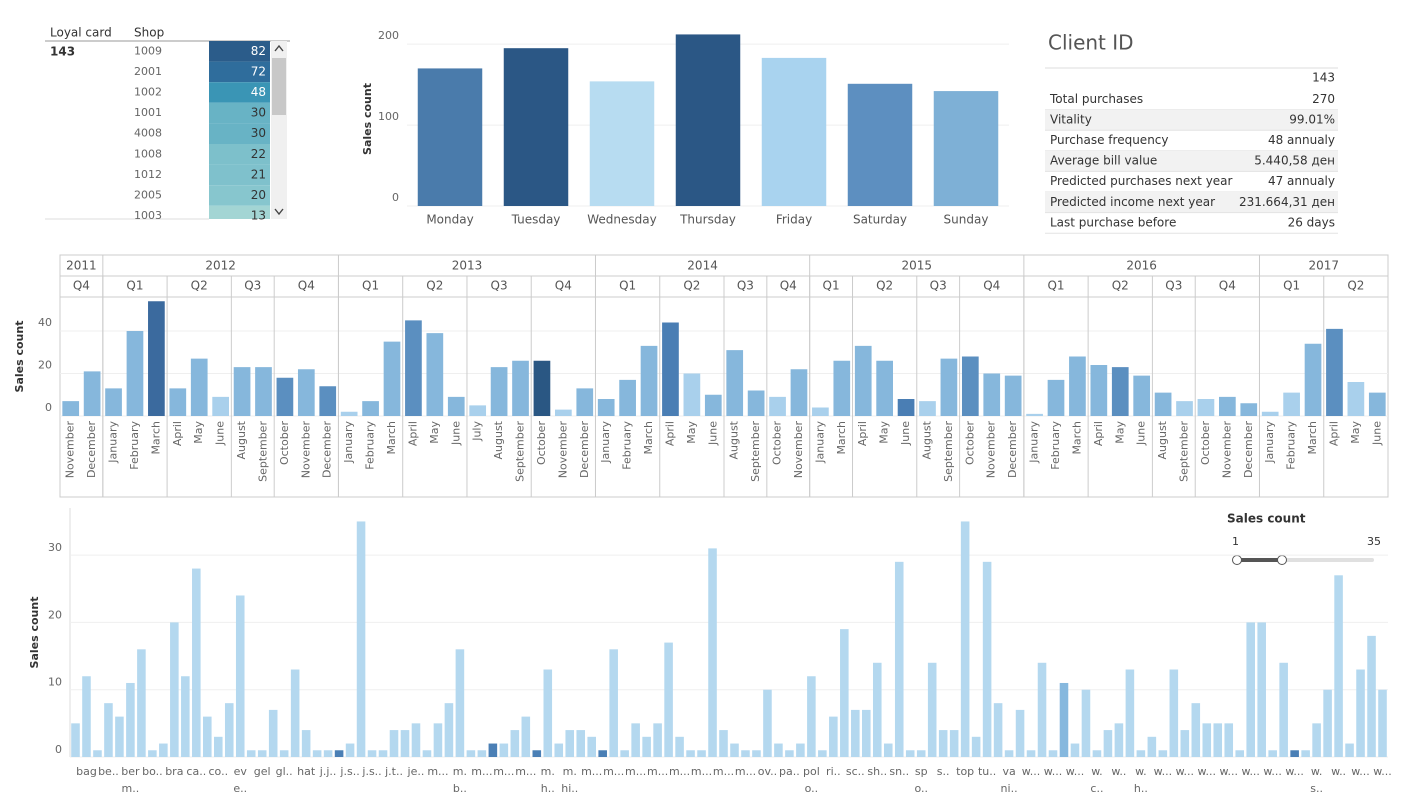  What do you see at coordinates (811, 780) in the screenshot?
I see `x-tick-label: pol o..` at bounding box center [811, 780].